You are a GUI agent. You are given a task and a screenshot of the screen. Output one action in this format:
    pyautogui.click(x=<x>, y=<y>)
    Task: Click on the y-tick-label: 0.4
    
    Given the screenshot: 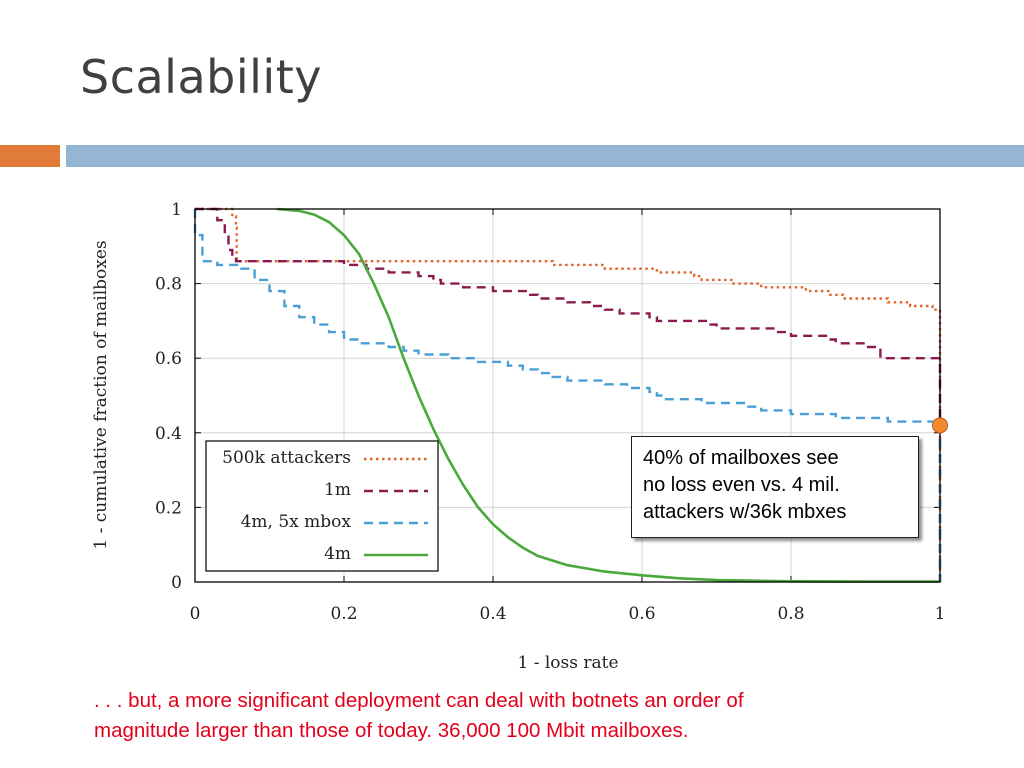 What is the action you would take?
    pyautogui.click(x=168, y=434)
    